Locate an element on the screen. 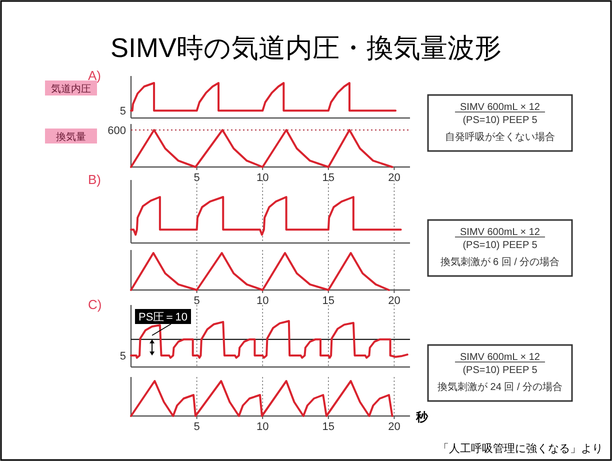  ref-line-label: PS圧＝10 is located at coordinates (163, 318).